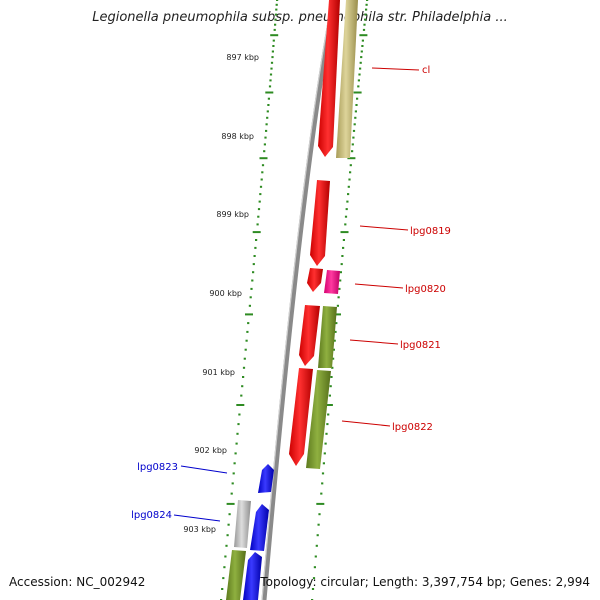 The height and width of the screenshot is (600, 600). I want to click on gene-lpg0820, so click(332, 282).